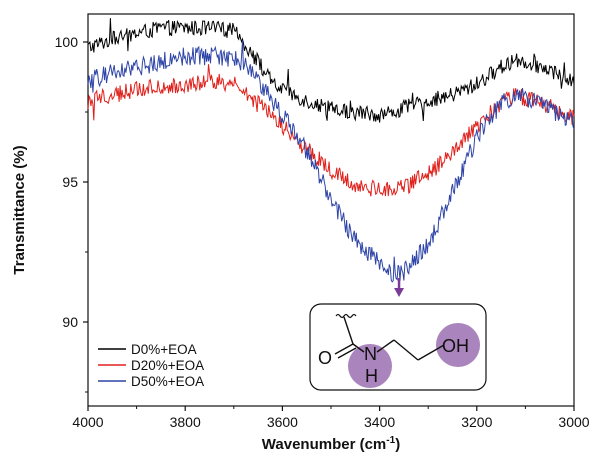 This screenshot has width=594, height=460. What do you see at coordinates (371, 376) in the screenshot?
I see `atom-label-h: H` at bounding box center [371, 376].